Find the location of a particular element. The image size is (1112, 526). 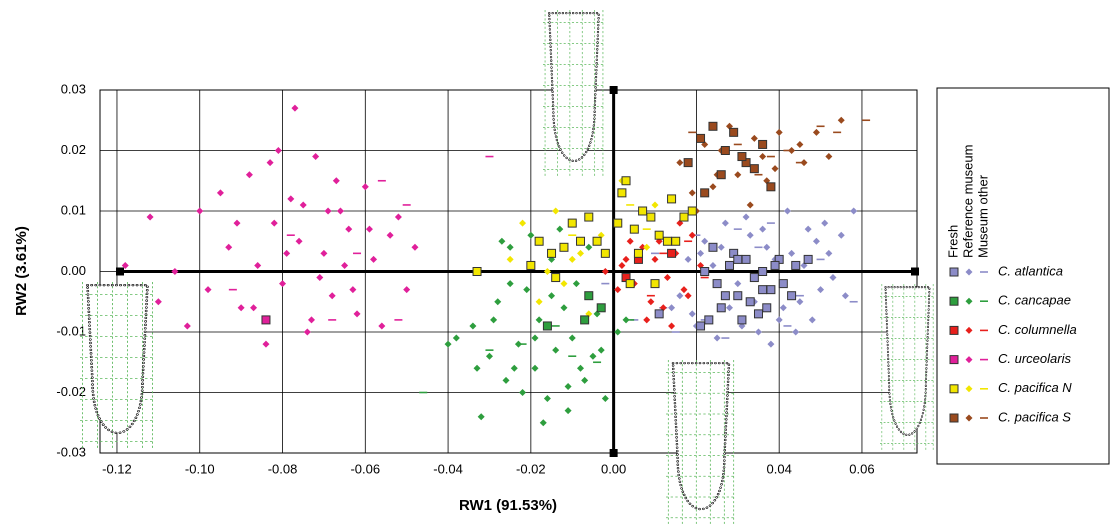

x-tick-label: 0.06 is located at coordinates (861, 468).